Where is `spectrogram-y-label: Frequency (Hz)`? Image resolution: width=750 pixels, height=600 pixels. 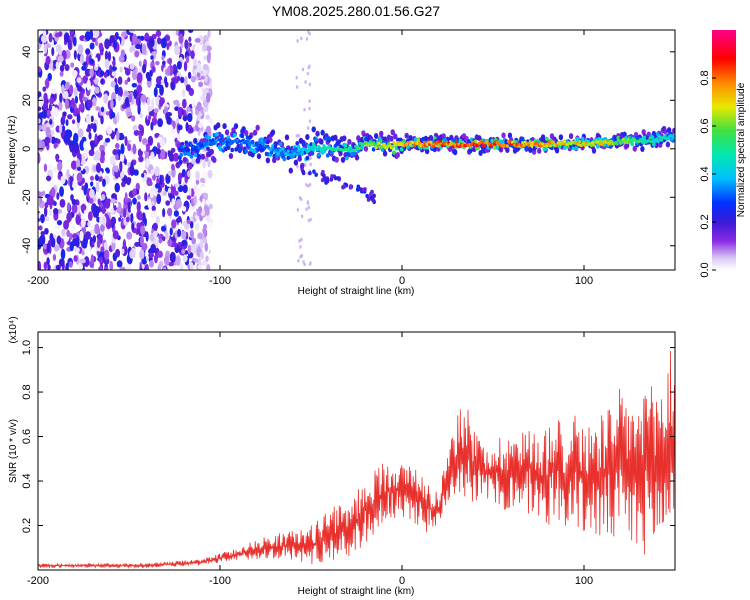
spectrogram-y-label: Frequency (Hz) is located at coordinates (12, 150).